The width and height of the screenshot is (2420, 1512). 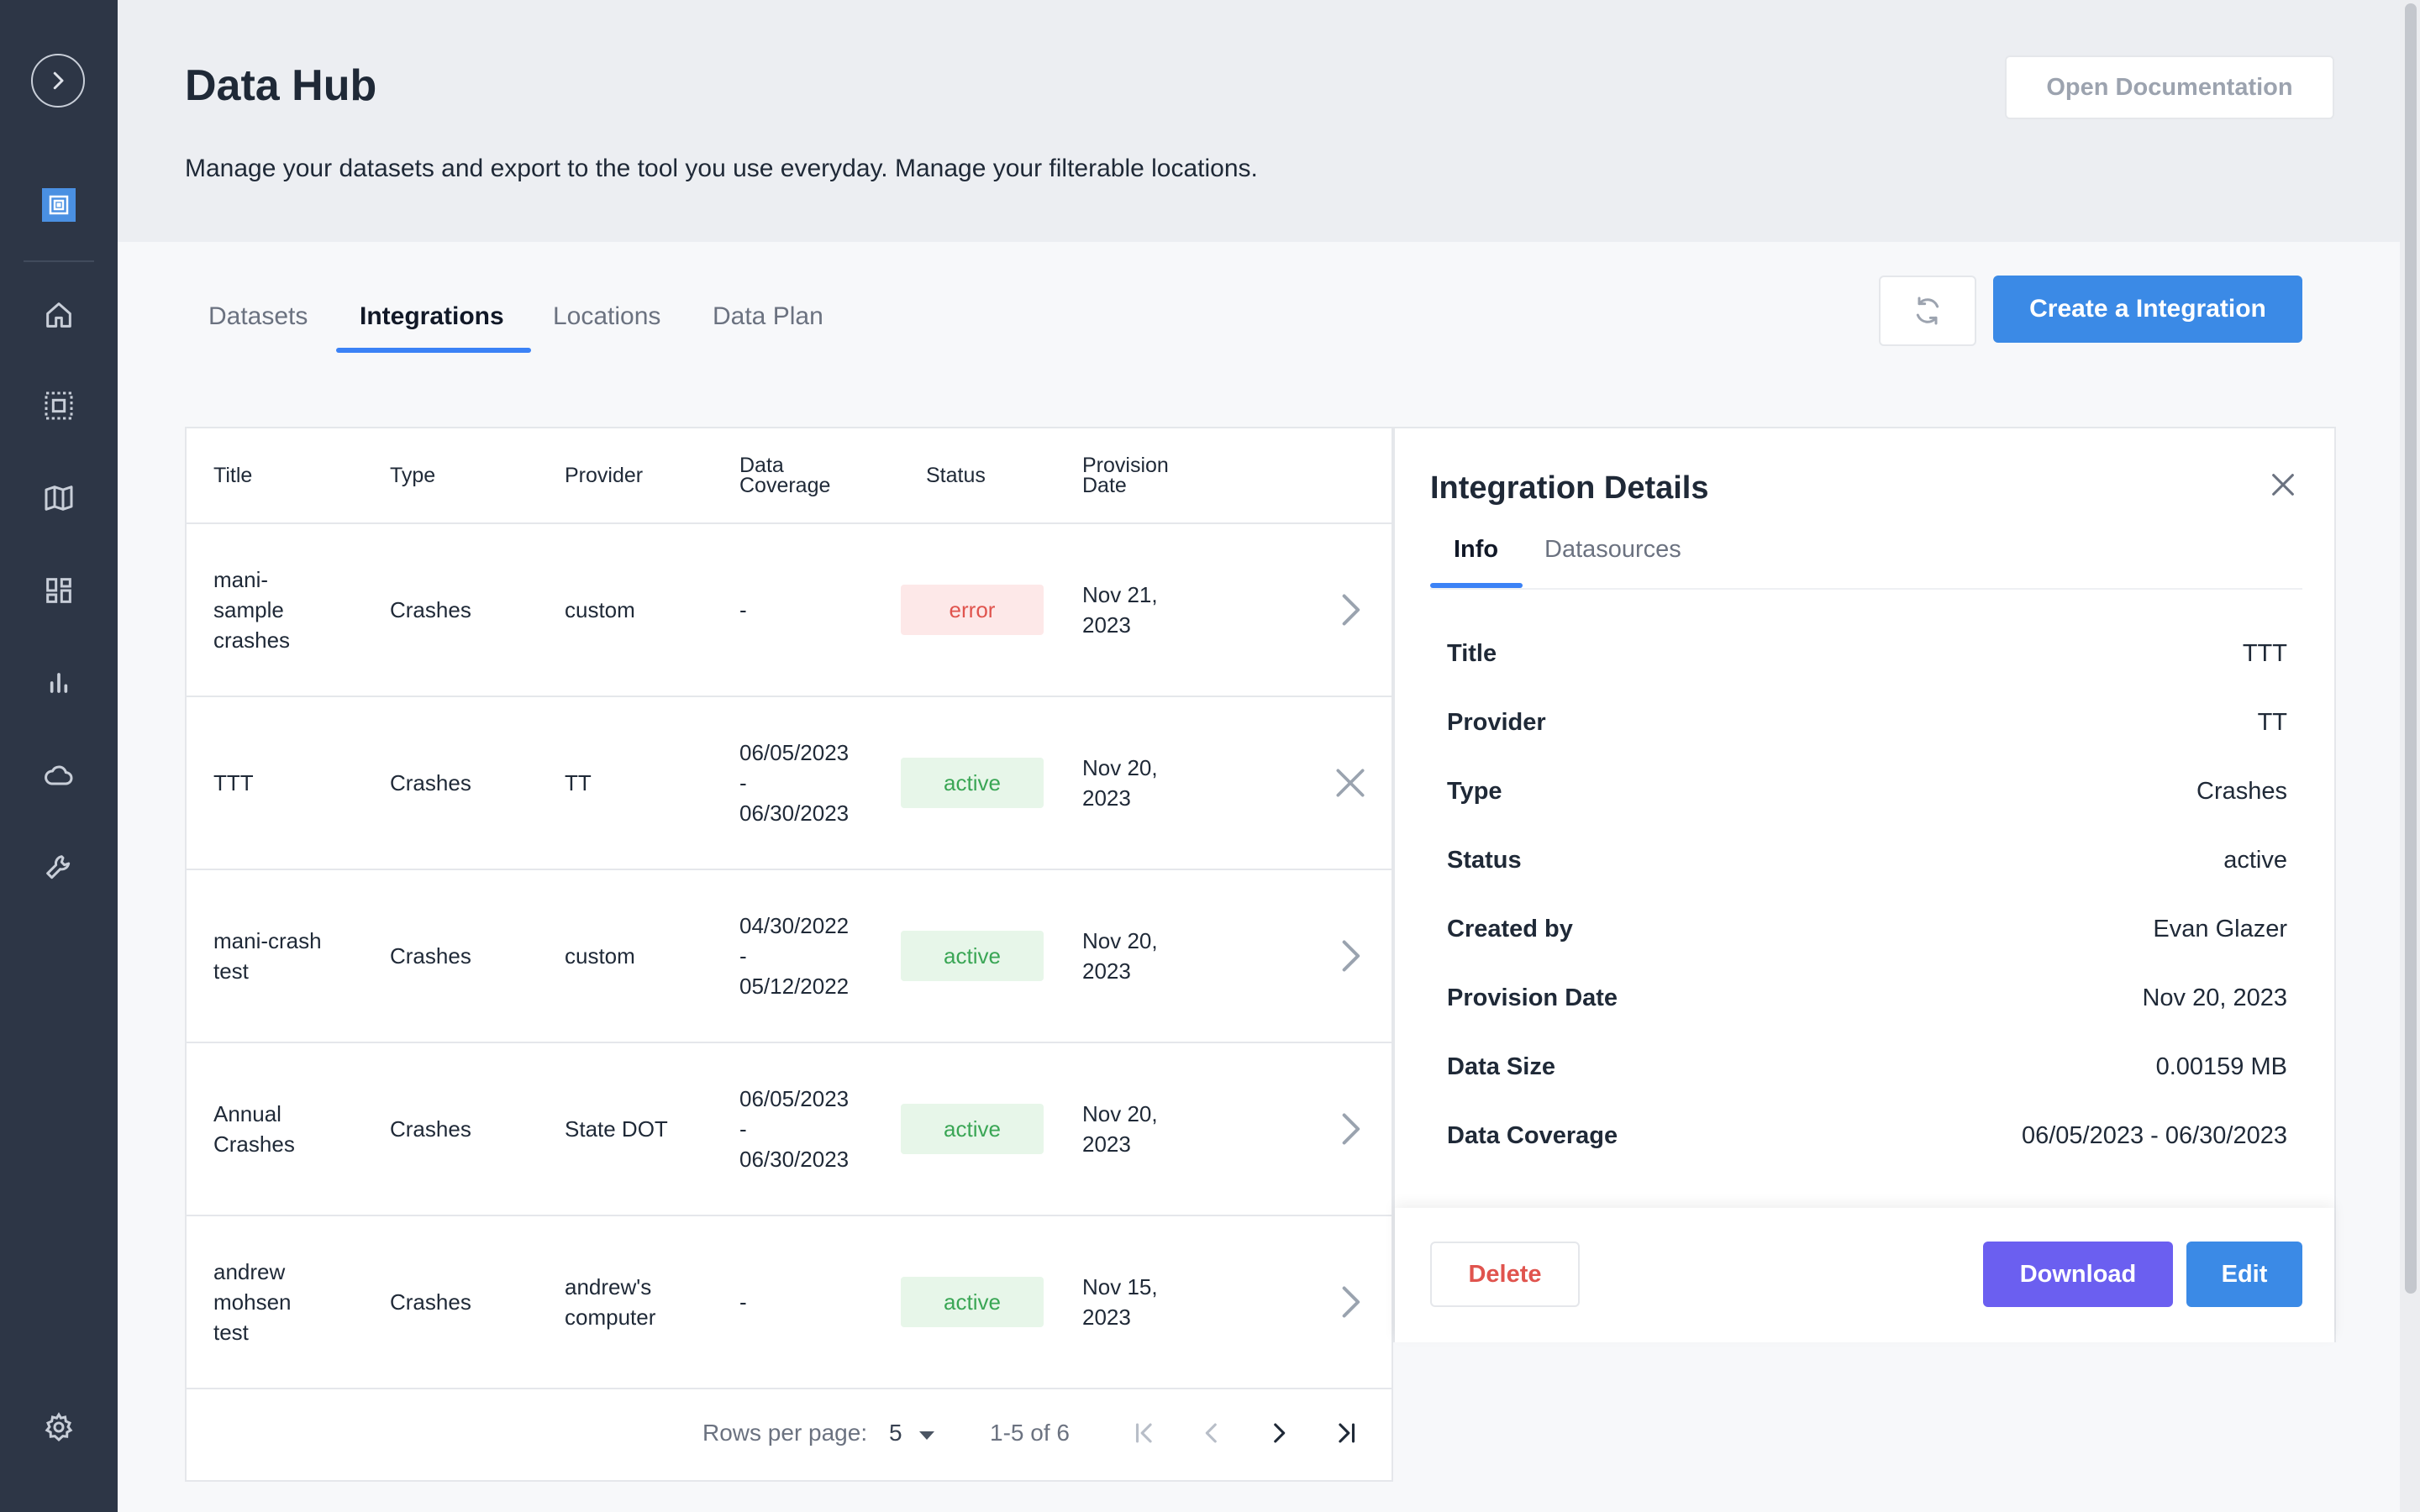 I want to click on active-tab-indicator, so click(x=434, y=350).